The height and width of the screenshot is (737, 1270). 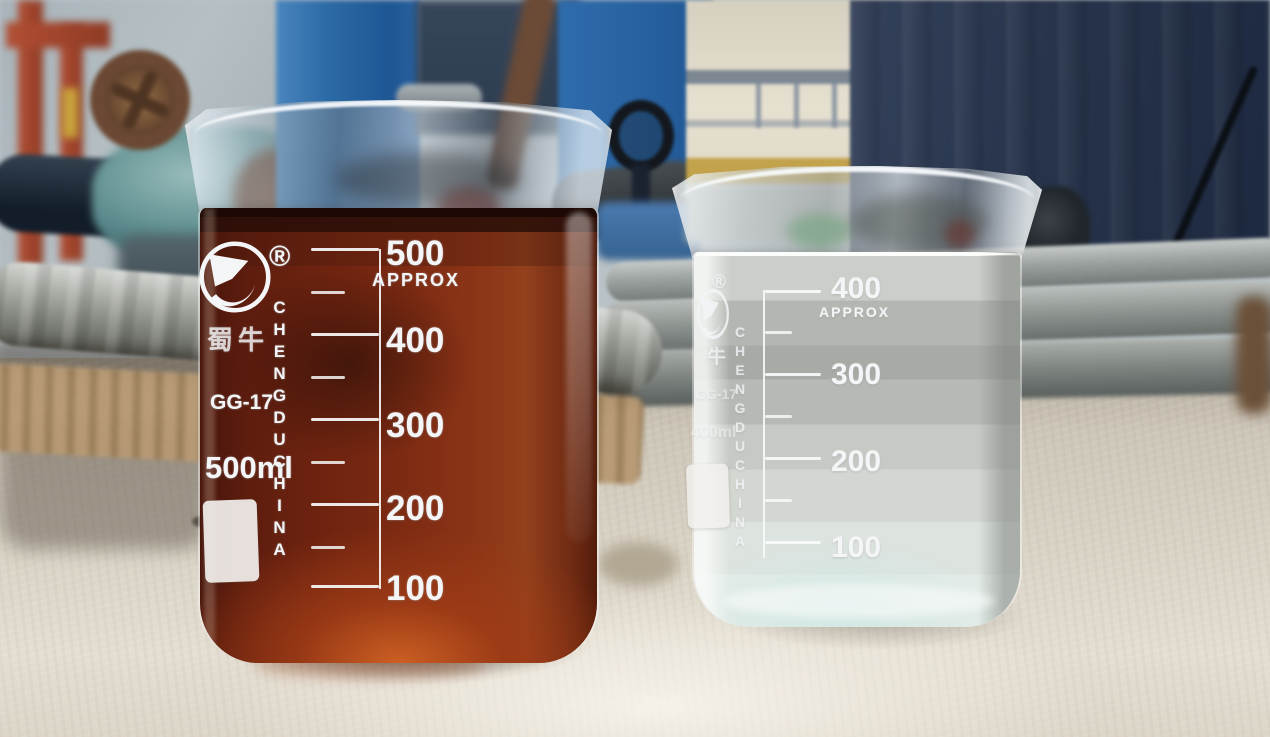 What do you see at coordinates (819, 231) in the screenshot?
I see `green-reflection` at bounding box center [819, 231].